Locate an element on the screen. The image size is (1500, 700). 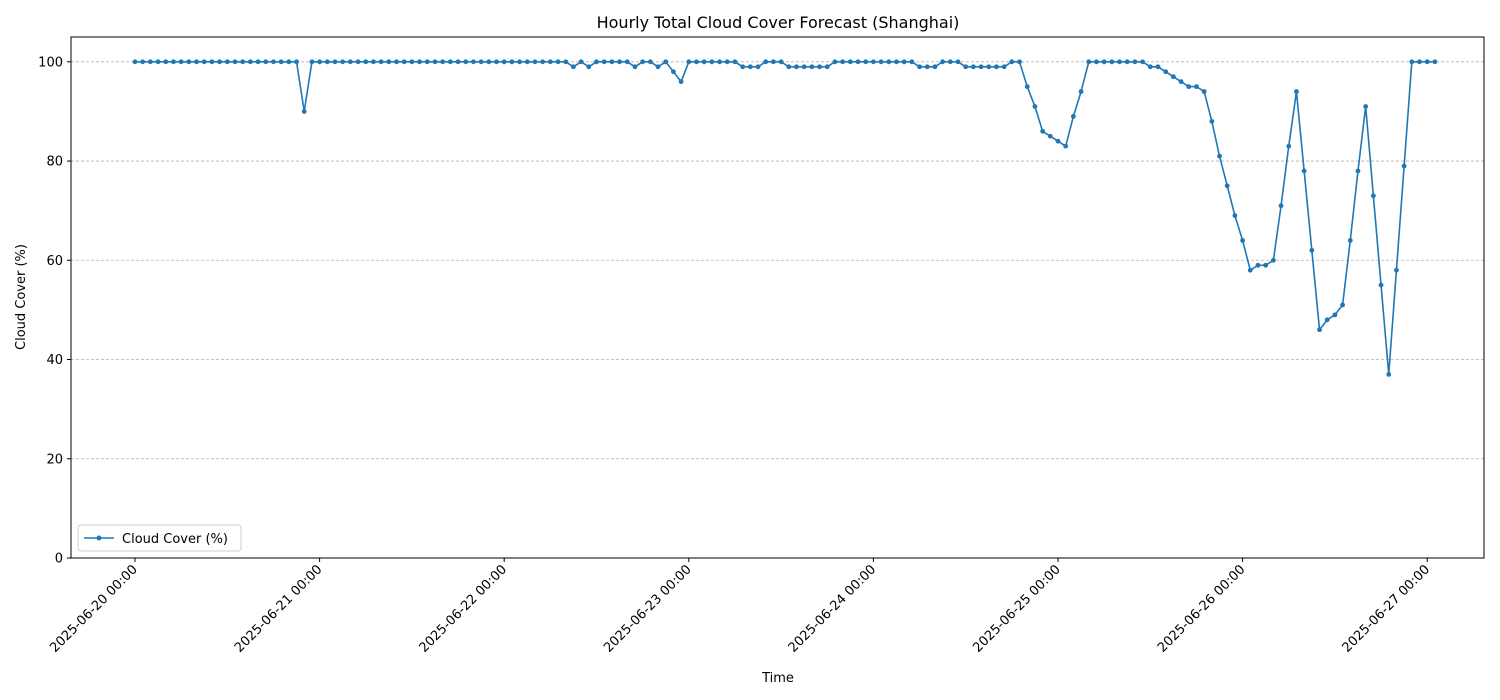
y-tick-label: 40 is located at coordinates (54, 360).